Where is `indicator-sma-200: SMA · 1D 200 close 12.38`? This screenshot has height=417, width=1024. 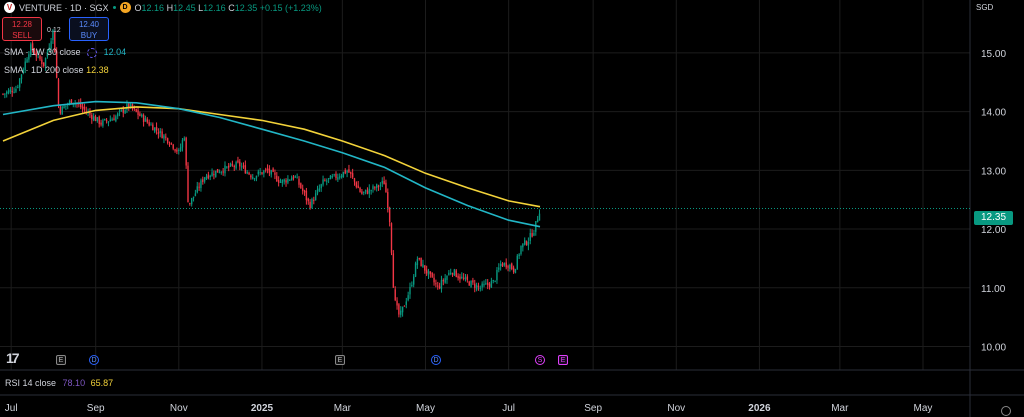
indicator-sma-200: SMA · 1D 200 close 12.38 is located at coordinates (56, 70).